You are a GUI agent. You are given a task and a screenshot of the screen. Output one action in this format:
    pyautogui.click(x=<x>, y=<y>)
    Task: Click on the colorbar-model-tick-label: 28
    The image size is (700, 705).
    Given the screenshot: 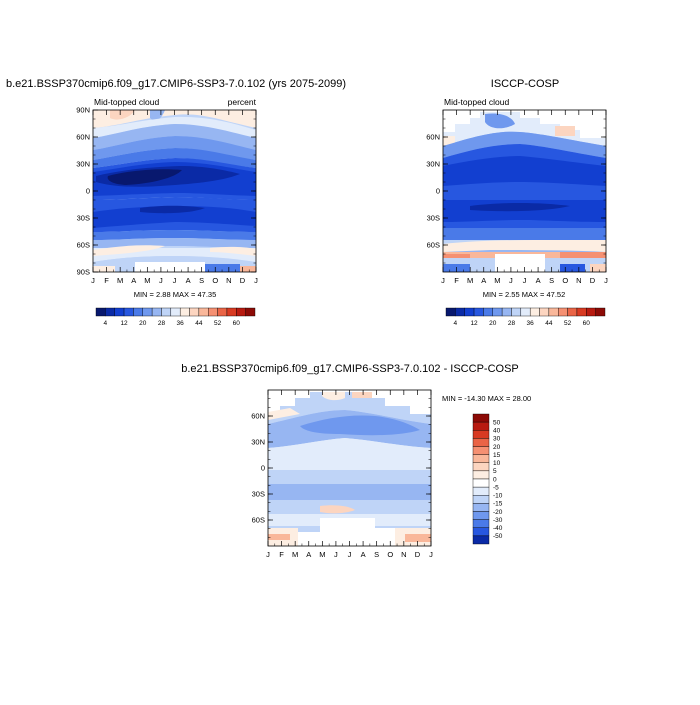 What is the action you would take?
    pyautogui.click(x=162, y=323)
    